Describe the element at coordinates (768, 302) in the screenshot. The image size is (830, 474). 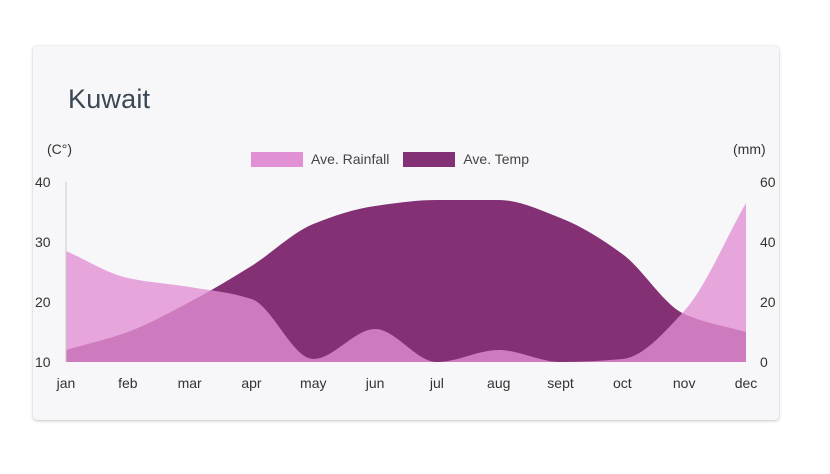
I see `y-right-tick: 20` at that location.